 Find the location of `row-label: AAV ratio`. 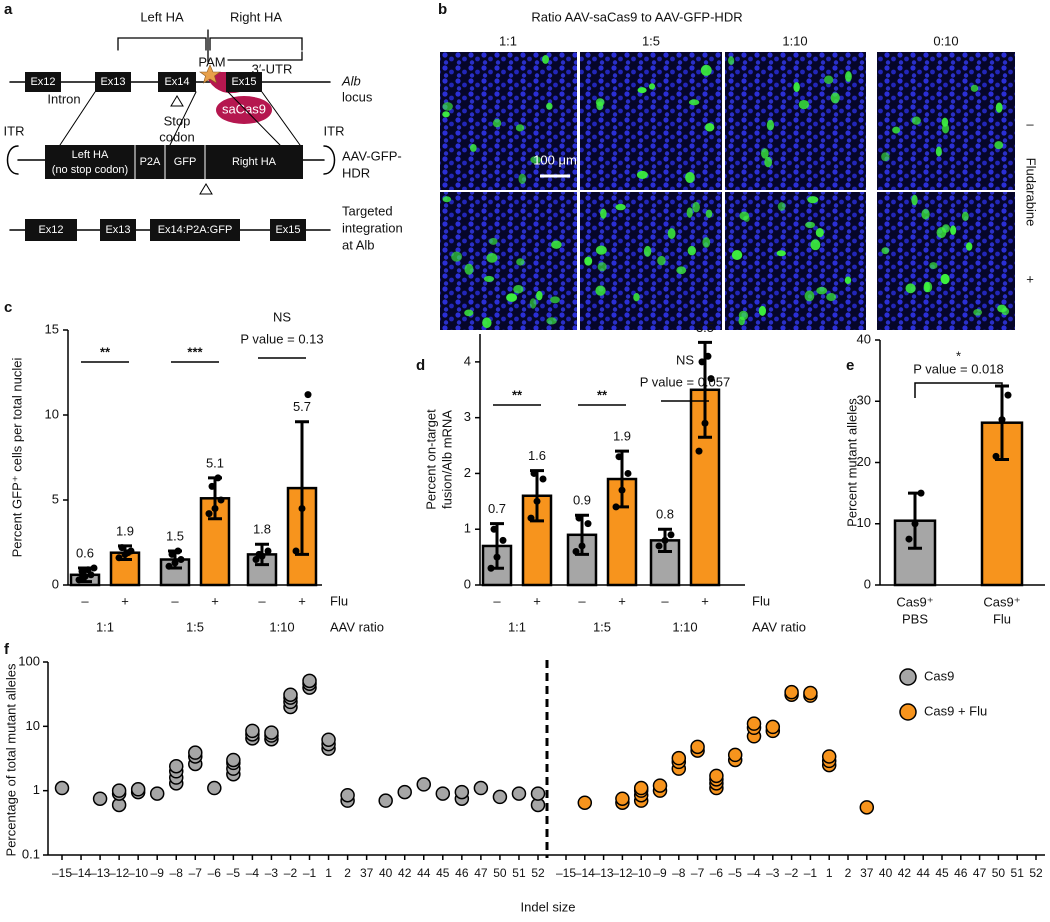

row-label: AAV ratio is located at coordinates (357, 626).